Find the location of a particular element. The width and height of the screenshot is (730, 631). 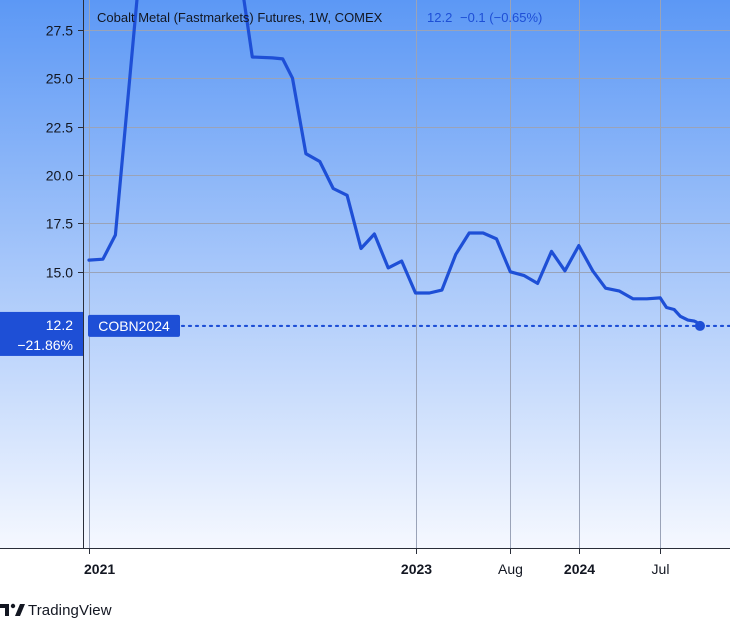

y-tick-label: 22.5 is located at coordinates (59, 128).